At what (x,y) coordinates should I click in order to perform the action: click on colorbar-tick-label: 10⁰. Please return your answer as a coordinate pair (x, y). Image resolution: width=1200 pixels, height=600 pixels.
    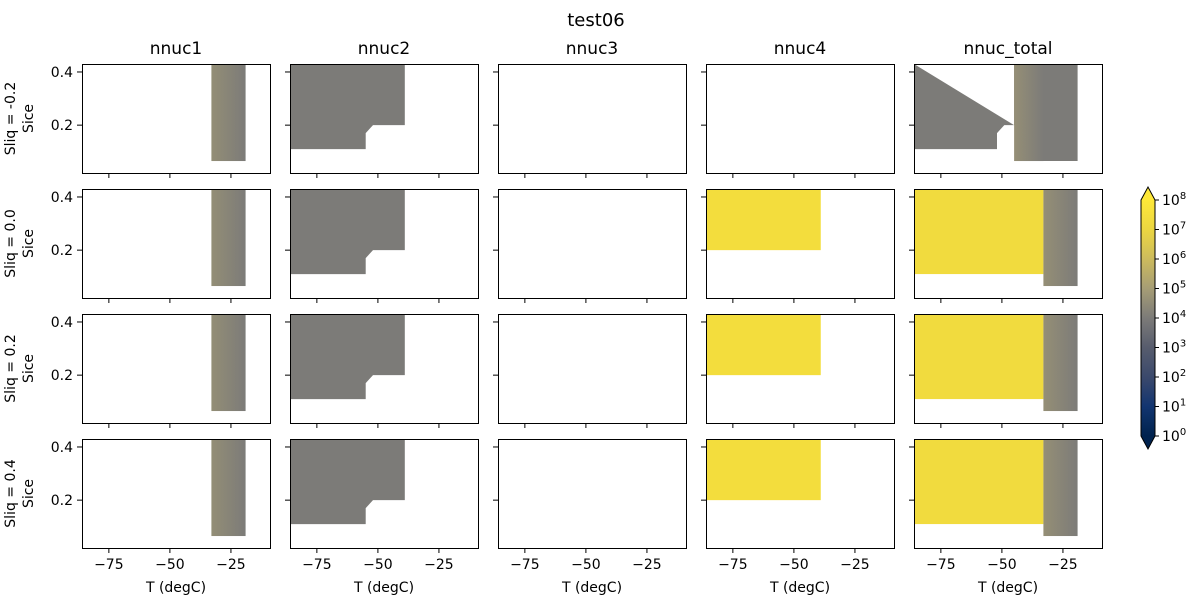
    Looking at the image, I should click on (1174, 436).